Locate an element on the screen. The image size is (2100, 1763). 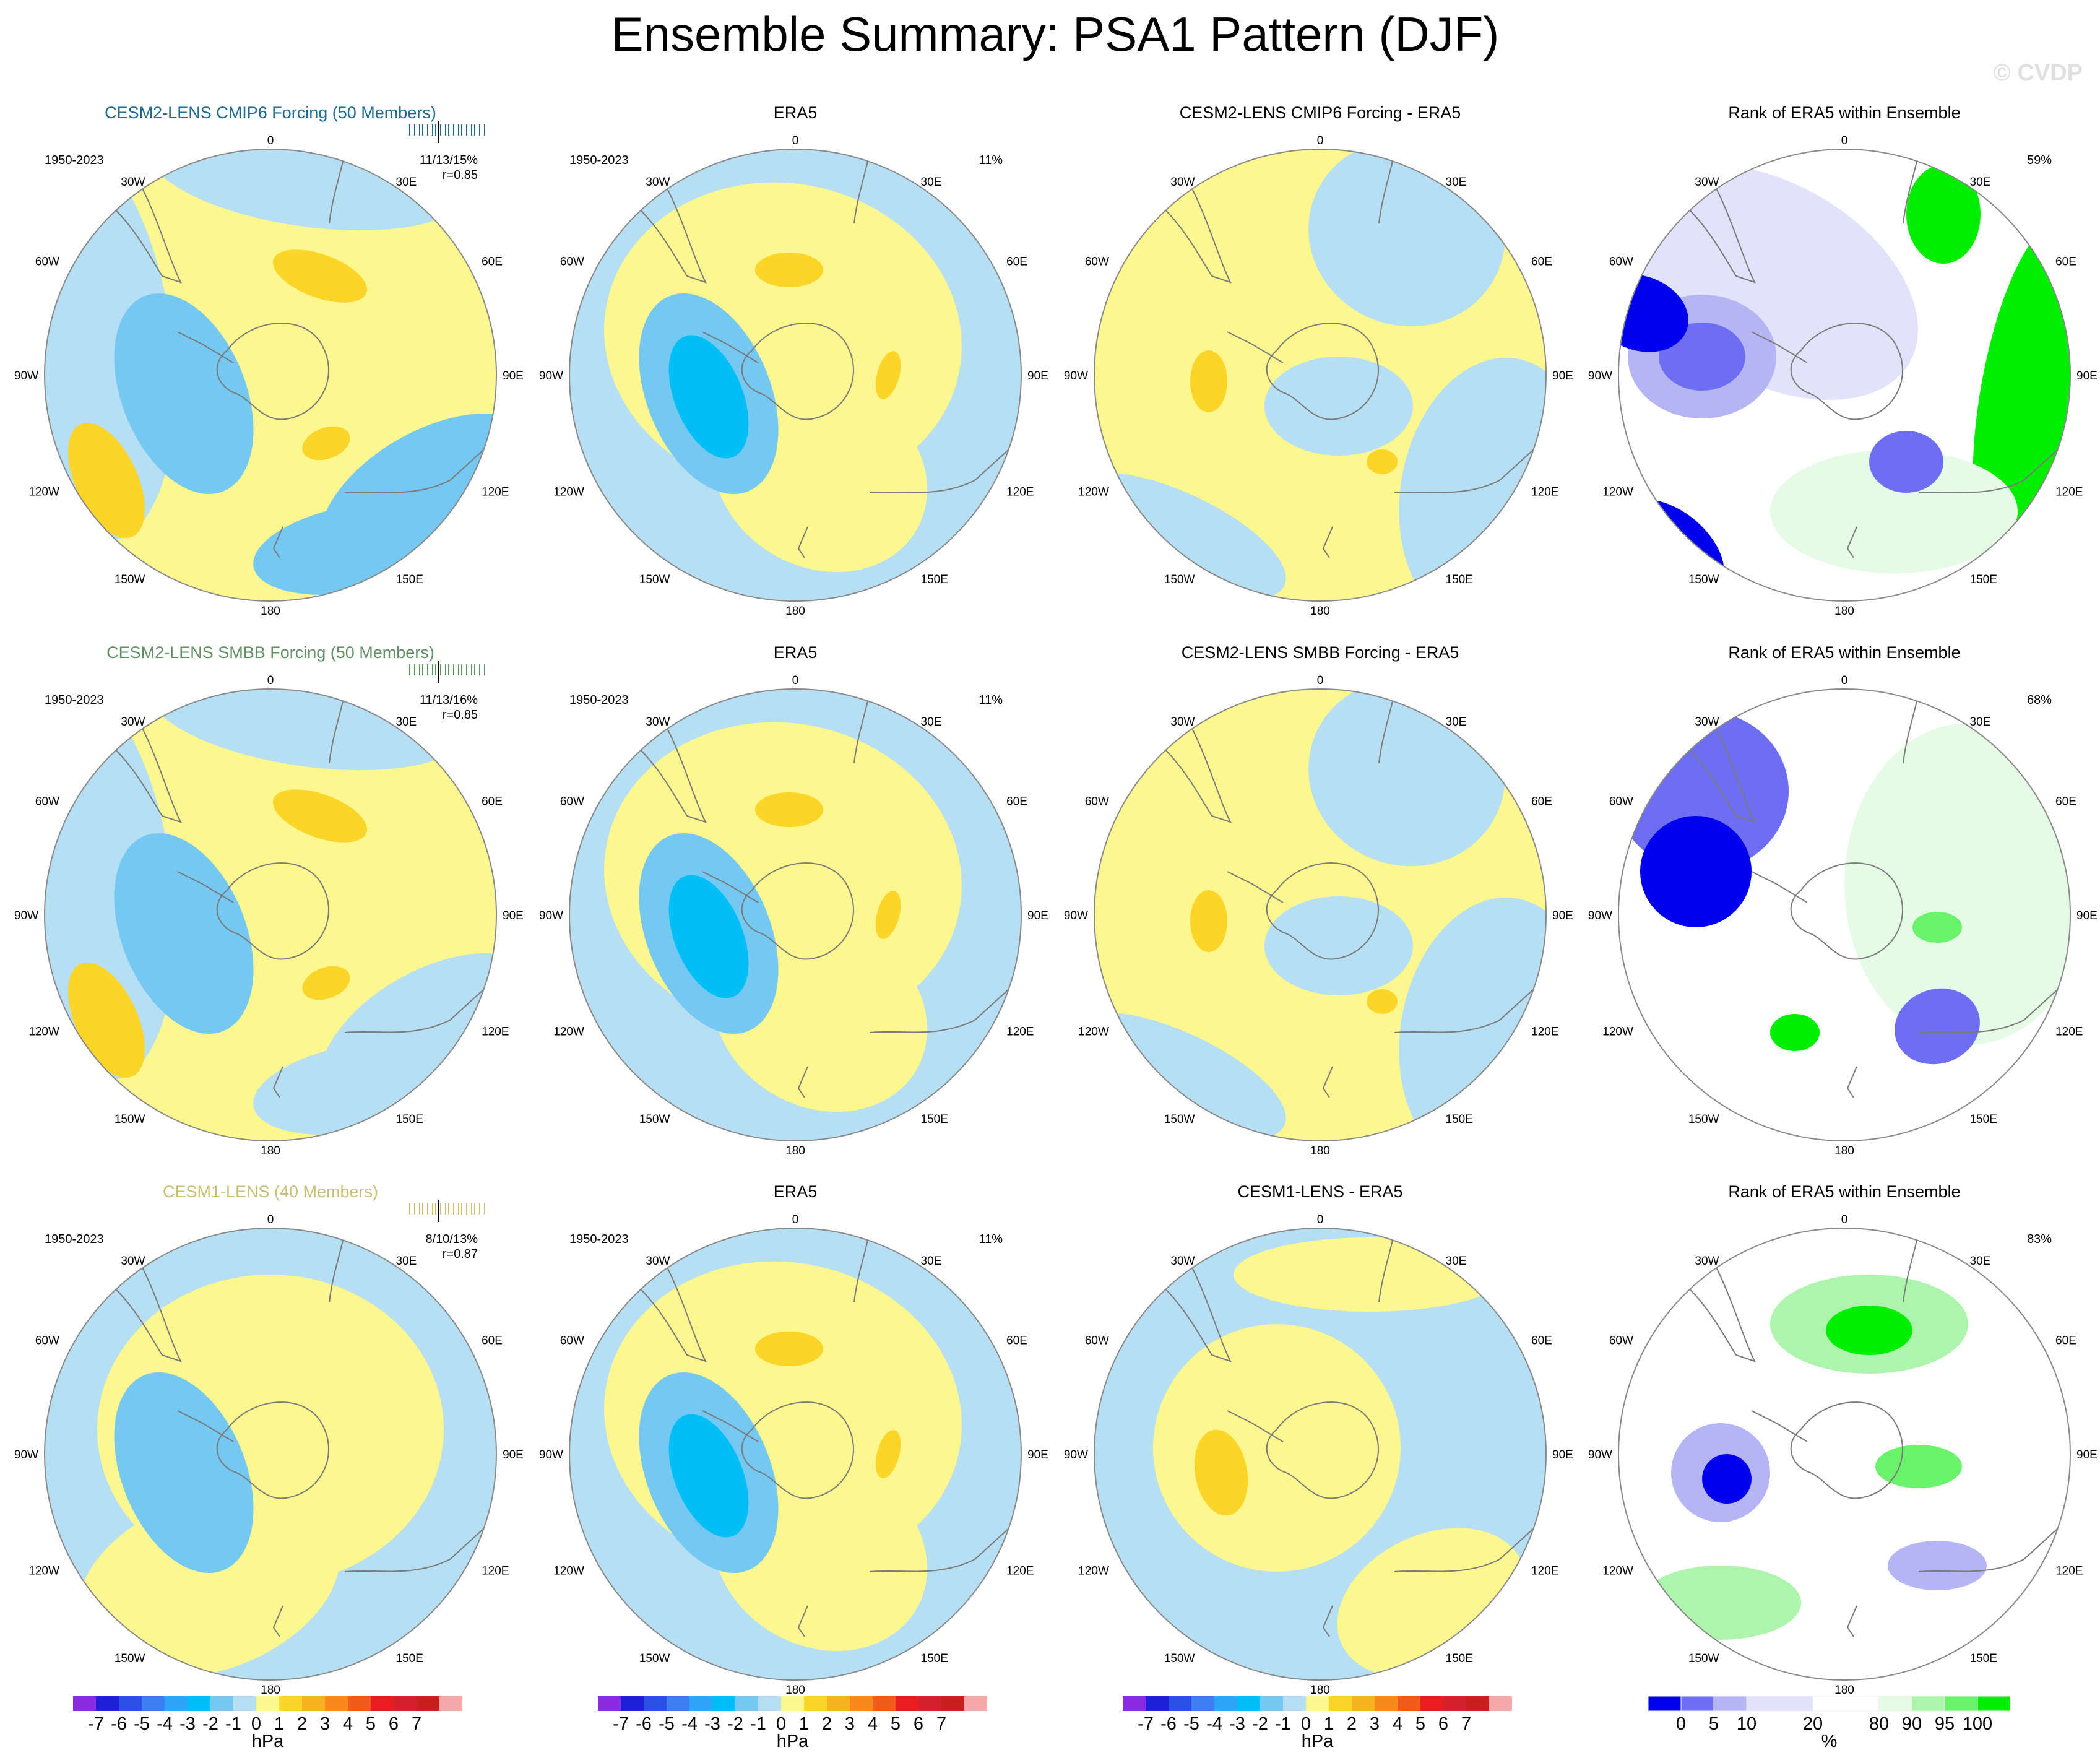
colorbar-tick: 1 is located at coordinates (804, 1724).